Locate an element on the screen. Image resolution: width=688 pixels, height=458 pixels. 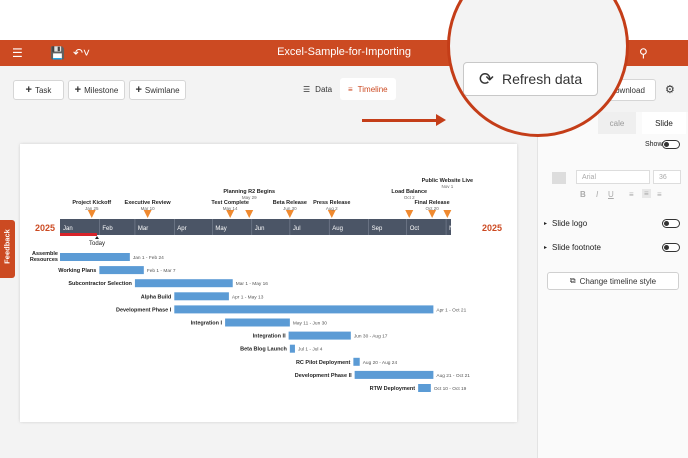
add-milestone-label: Milestone is located at coordinates (101, 90).